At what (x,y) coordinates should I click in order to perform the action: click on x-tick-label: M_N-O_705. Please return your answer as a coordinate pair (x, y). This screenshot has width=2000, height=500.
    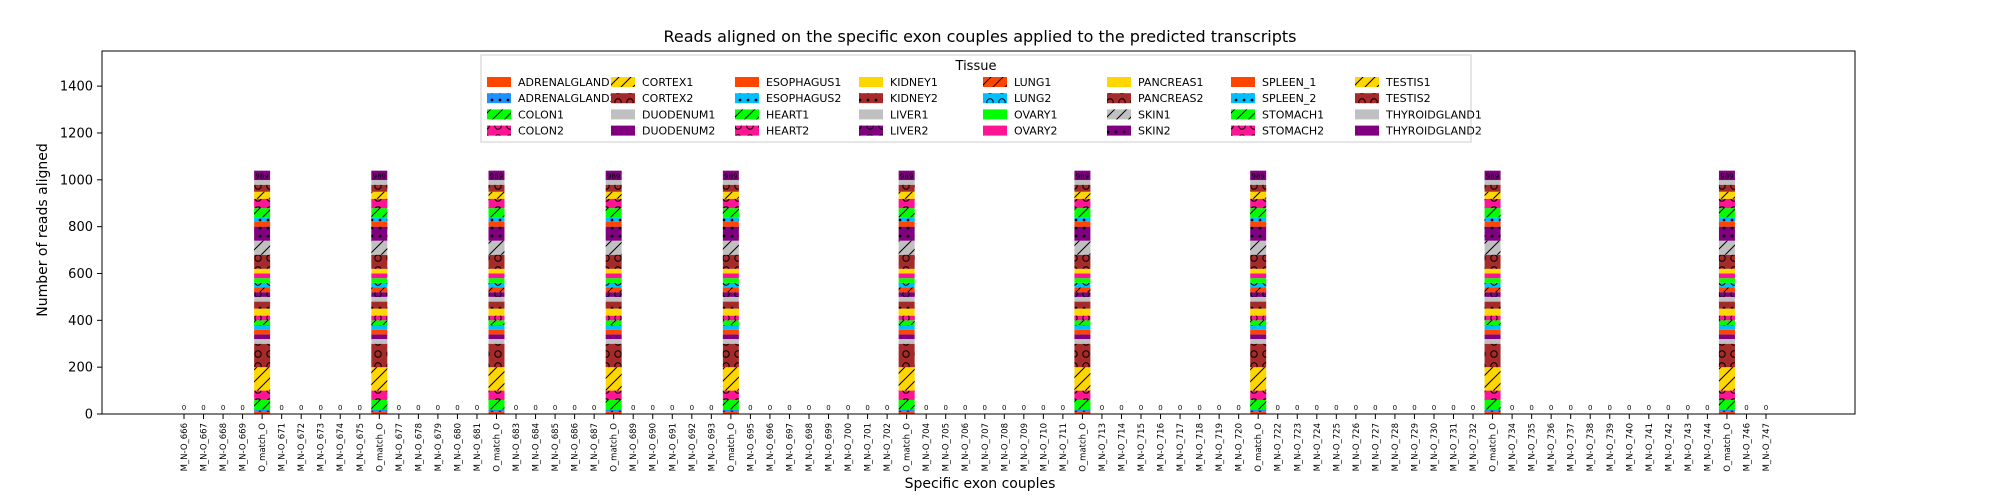
    Looking at the image, I should click on (947, 447).